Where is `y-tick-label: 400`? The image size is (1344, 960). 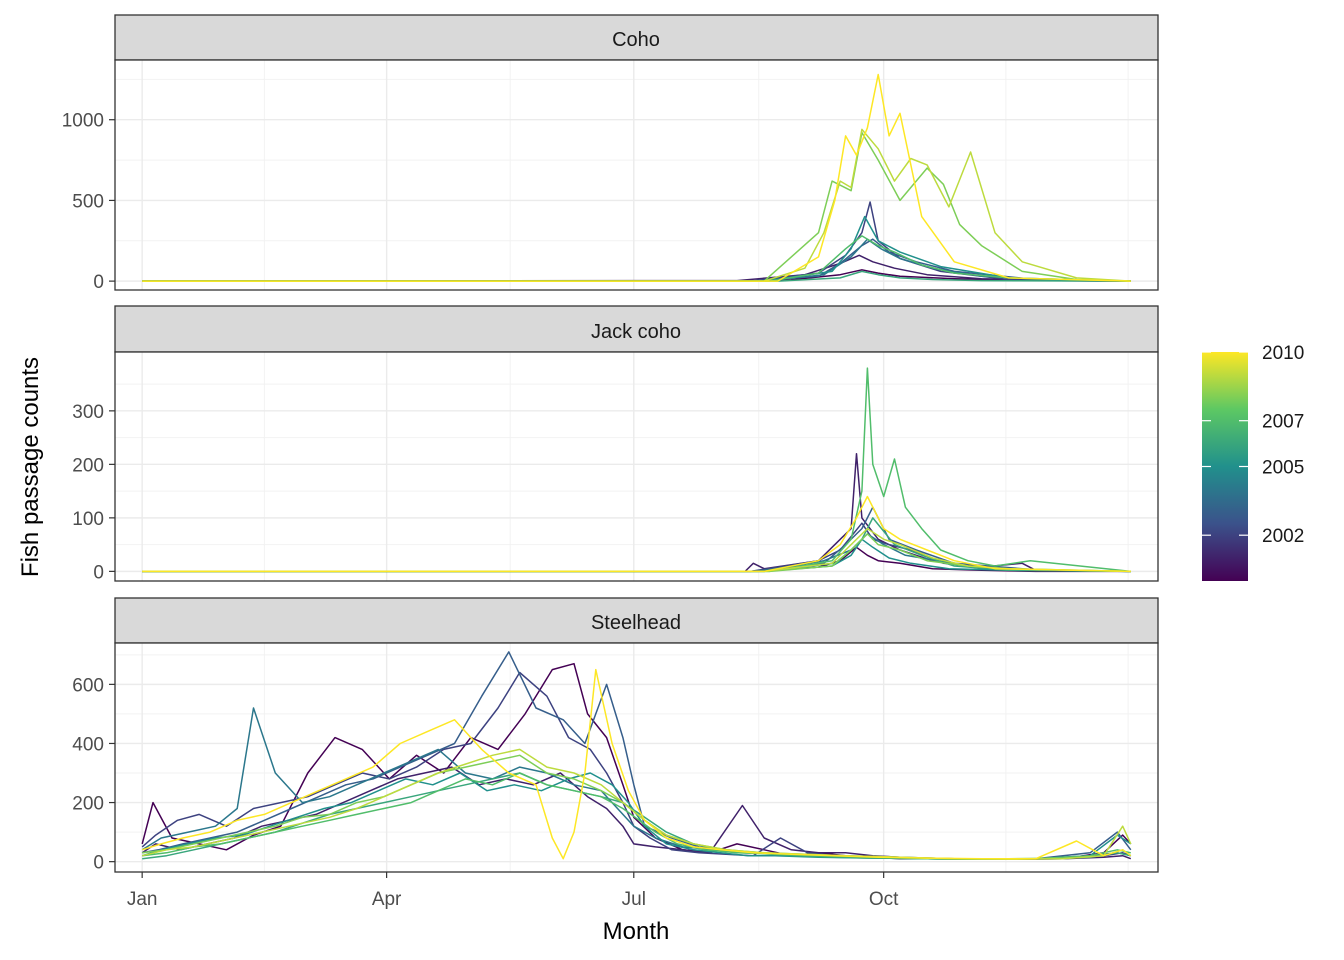
y-tick-label: 400 is located at coordinates (88, 744).